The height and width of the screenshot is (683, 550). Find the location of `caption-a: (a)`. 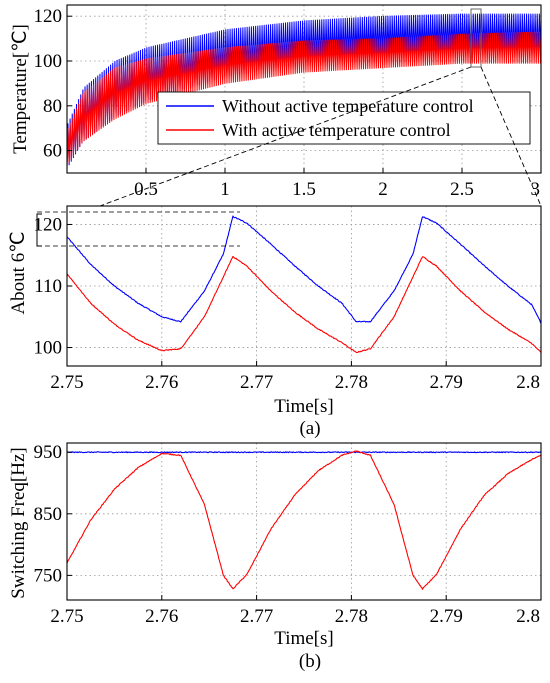

caption-a: (a) is located at coordinates (309, 428).